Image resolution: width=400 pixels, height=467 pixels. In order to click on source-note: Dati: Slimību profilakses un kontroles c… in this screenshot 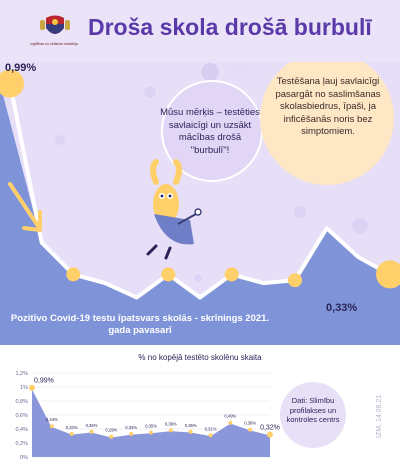, I will do `click(313, 410)`.